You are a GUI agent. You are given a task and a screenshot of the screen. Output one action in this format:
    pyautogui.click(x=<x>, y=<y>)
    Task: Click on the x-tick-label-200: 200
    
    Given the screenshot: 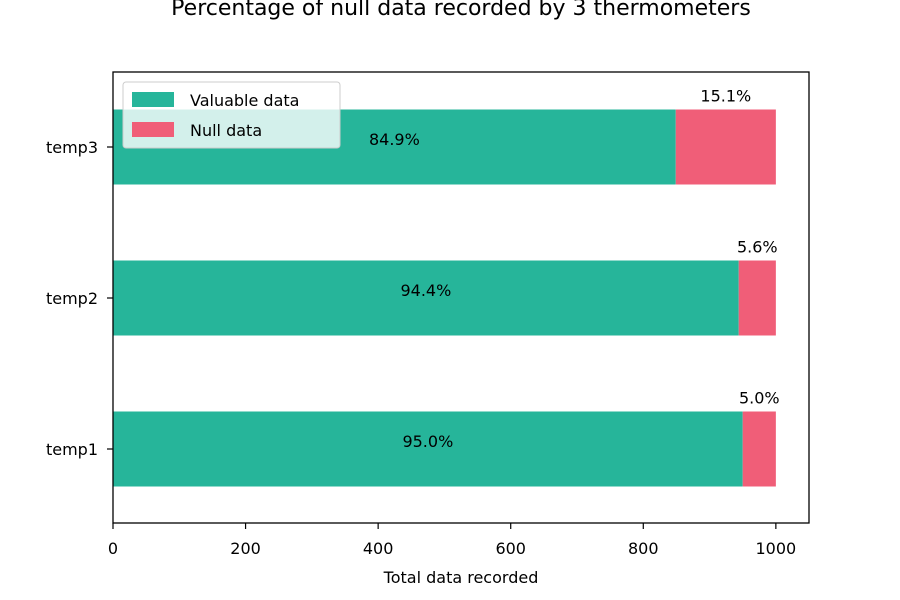 What is the action you would take?
    pyautogui.click(x=245, y=548)
    